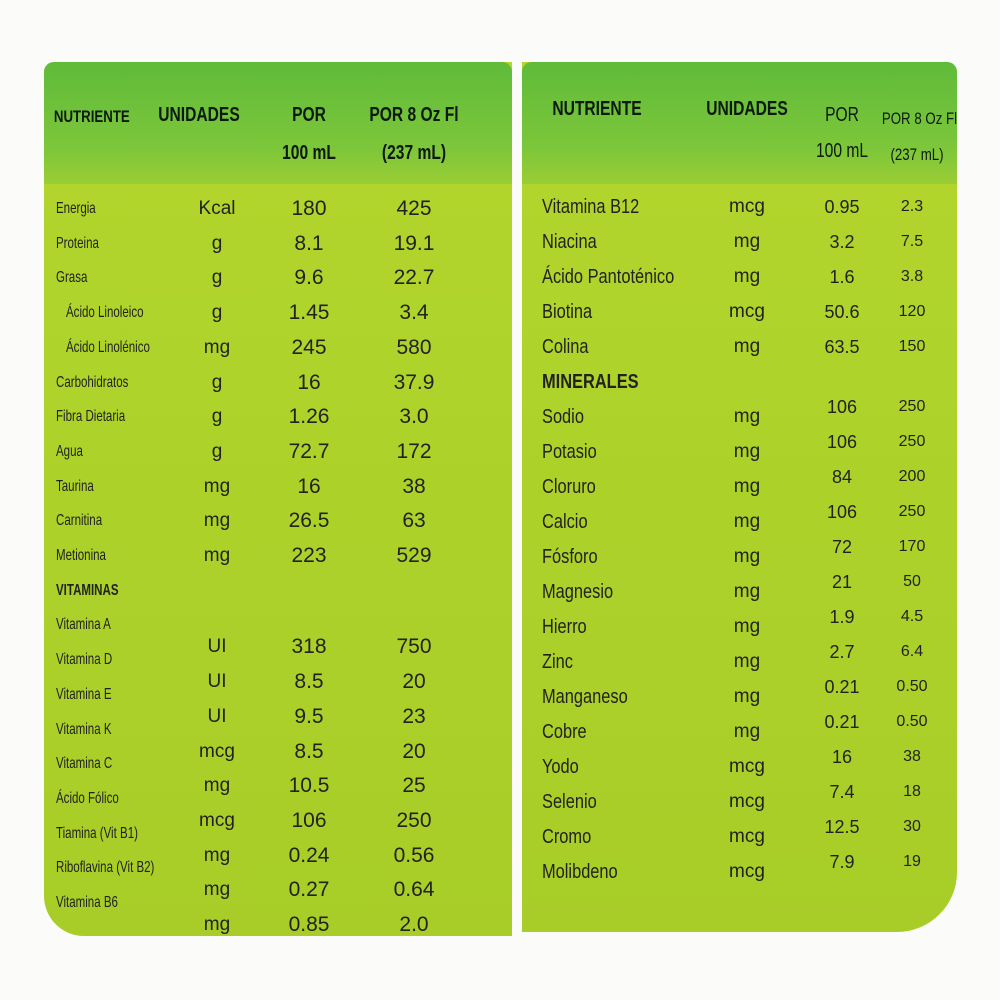 The height and width of the screenshot is (1000, 1000). What do you see at coordinates (414, 890) in the screenshot?
I see `value-per-8oz: 0.64` at bounding box center [414, 890].